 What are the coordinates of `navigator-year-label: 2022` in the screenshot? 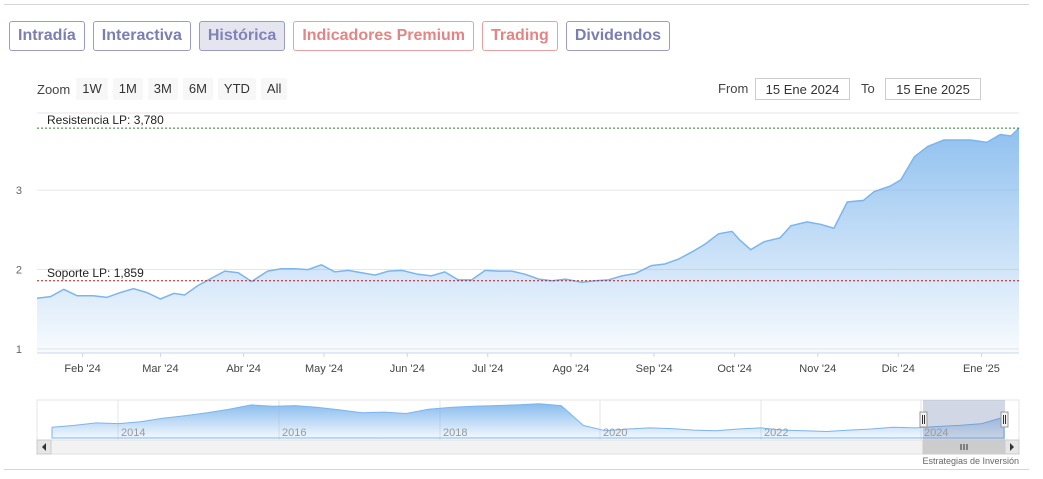 It's located at (776, 433).